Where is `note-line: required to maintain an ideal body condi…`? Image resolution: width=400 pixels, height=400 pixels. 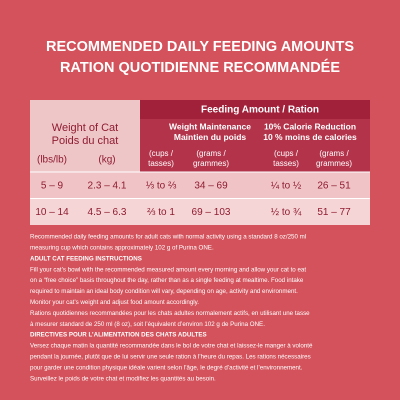 note-line: required to maintain an ideal body condi… is located at coordinates (164, 291).